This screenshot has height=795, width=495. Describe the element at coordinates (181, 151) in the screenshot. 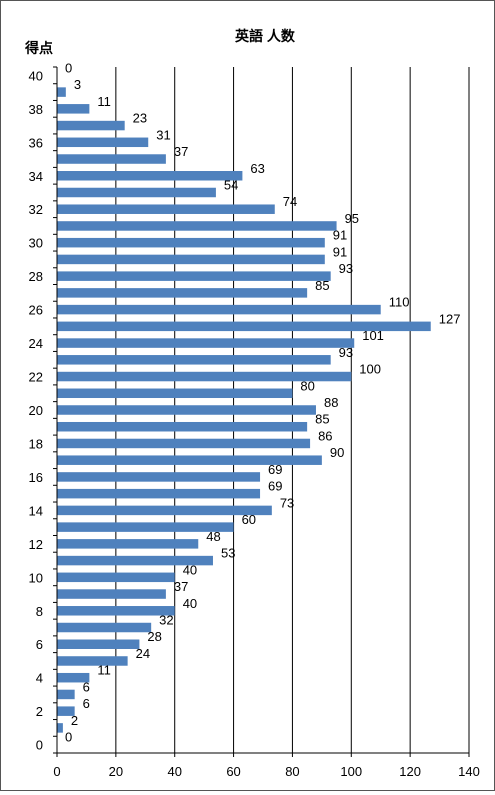

I see `data-label: 37` at that location.